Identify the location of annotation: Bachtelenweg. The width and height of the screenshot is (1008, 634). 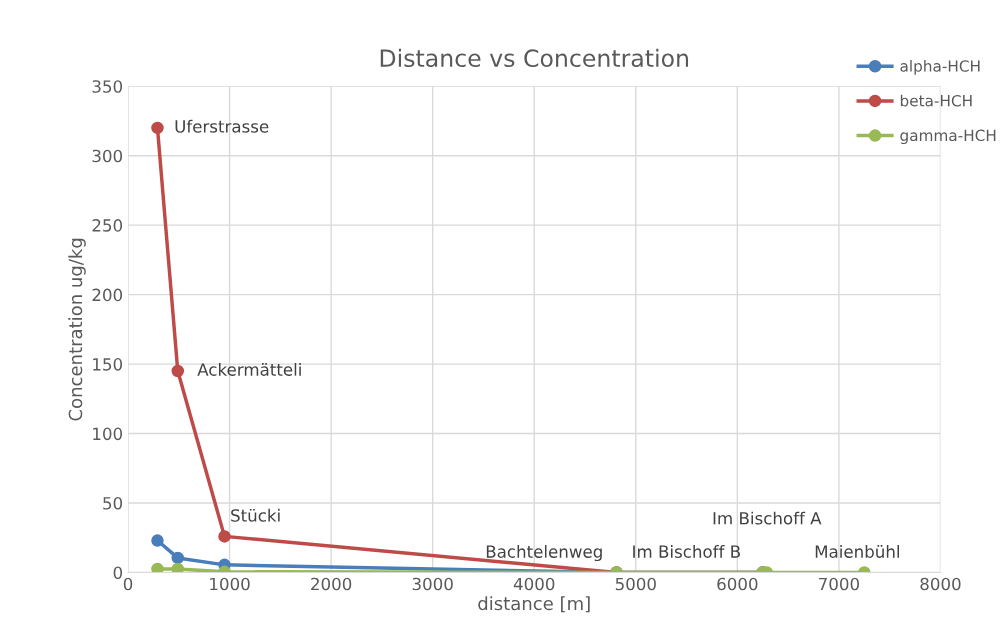
(544, 553).